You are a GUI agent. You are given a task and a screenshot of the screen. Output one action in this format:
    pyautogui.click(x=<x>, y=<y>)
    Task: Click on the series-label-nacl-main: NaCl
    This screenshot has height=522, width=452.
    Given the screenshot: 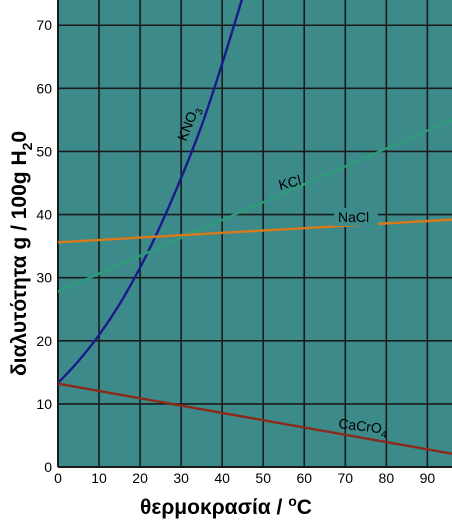 What is the action you would take?
    pyautogui.click(x=353, y=217)
    